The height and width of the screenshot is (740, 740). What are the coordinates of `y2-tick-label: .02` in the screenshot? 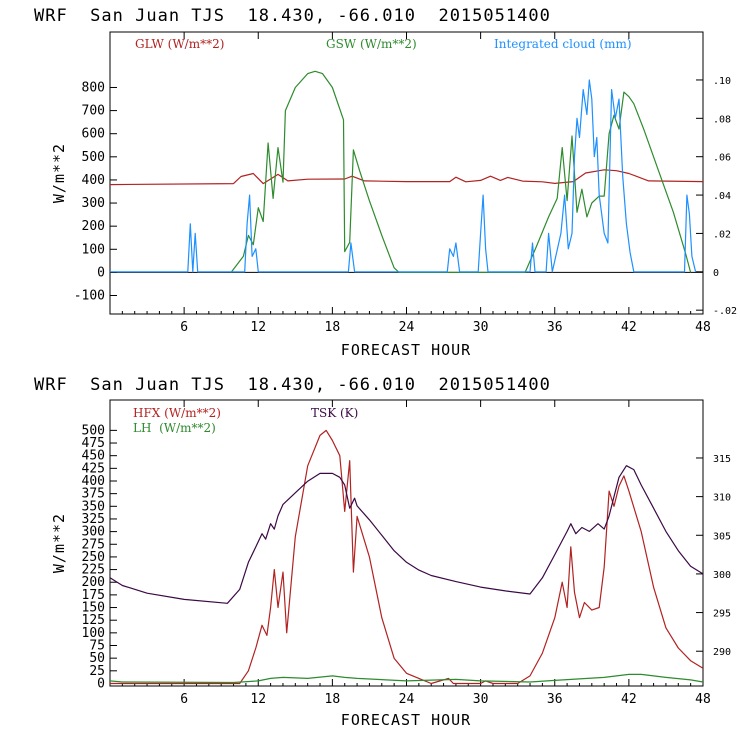 It's located at (722, 234).